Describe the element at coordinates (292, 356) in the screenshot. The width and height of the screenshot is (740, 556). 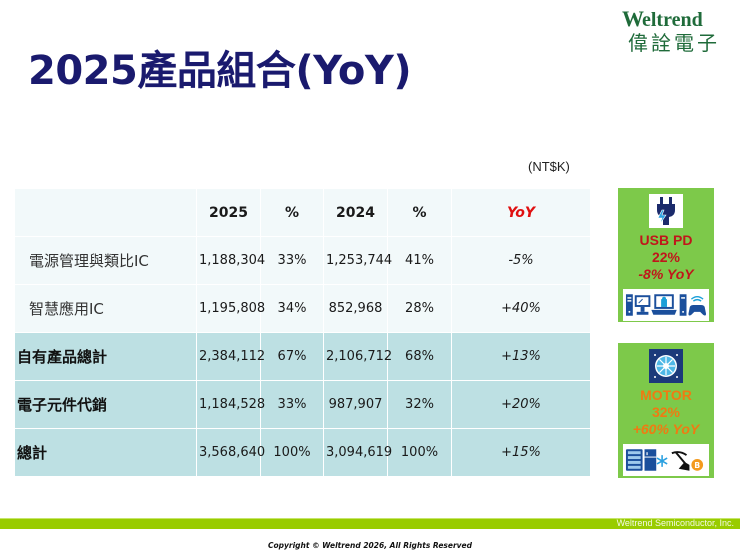
I see `pct-2025: 67%` at that location.